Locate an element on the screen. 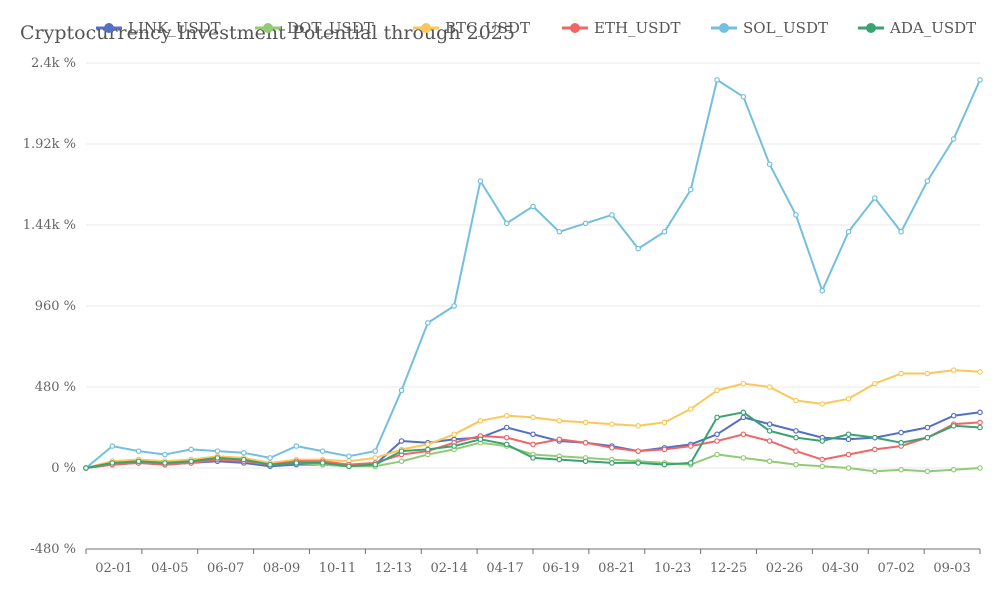 The height and width of the screenshot is (600, 1000). legend-item-link-usdt: LINK_USDT is located at coordinates (158, 28).